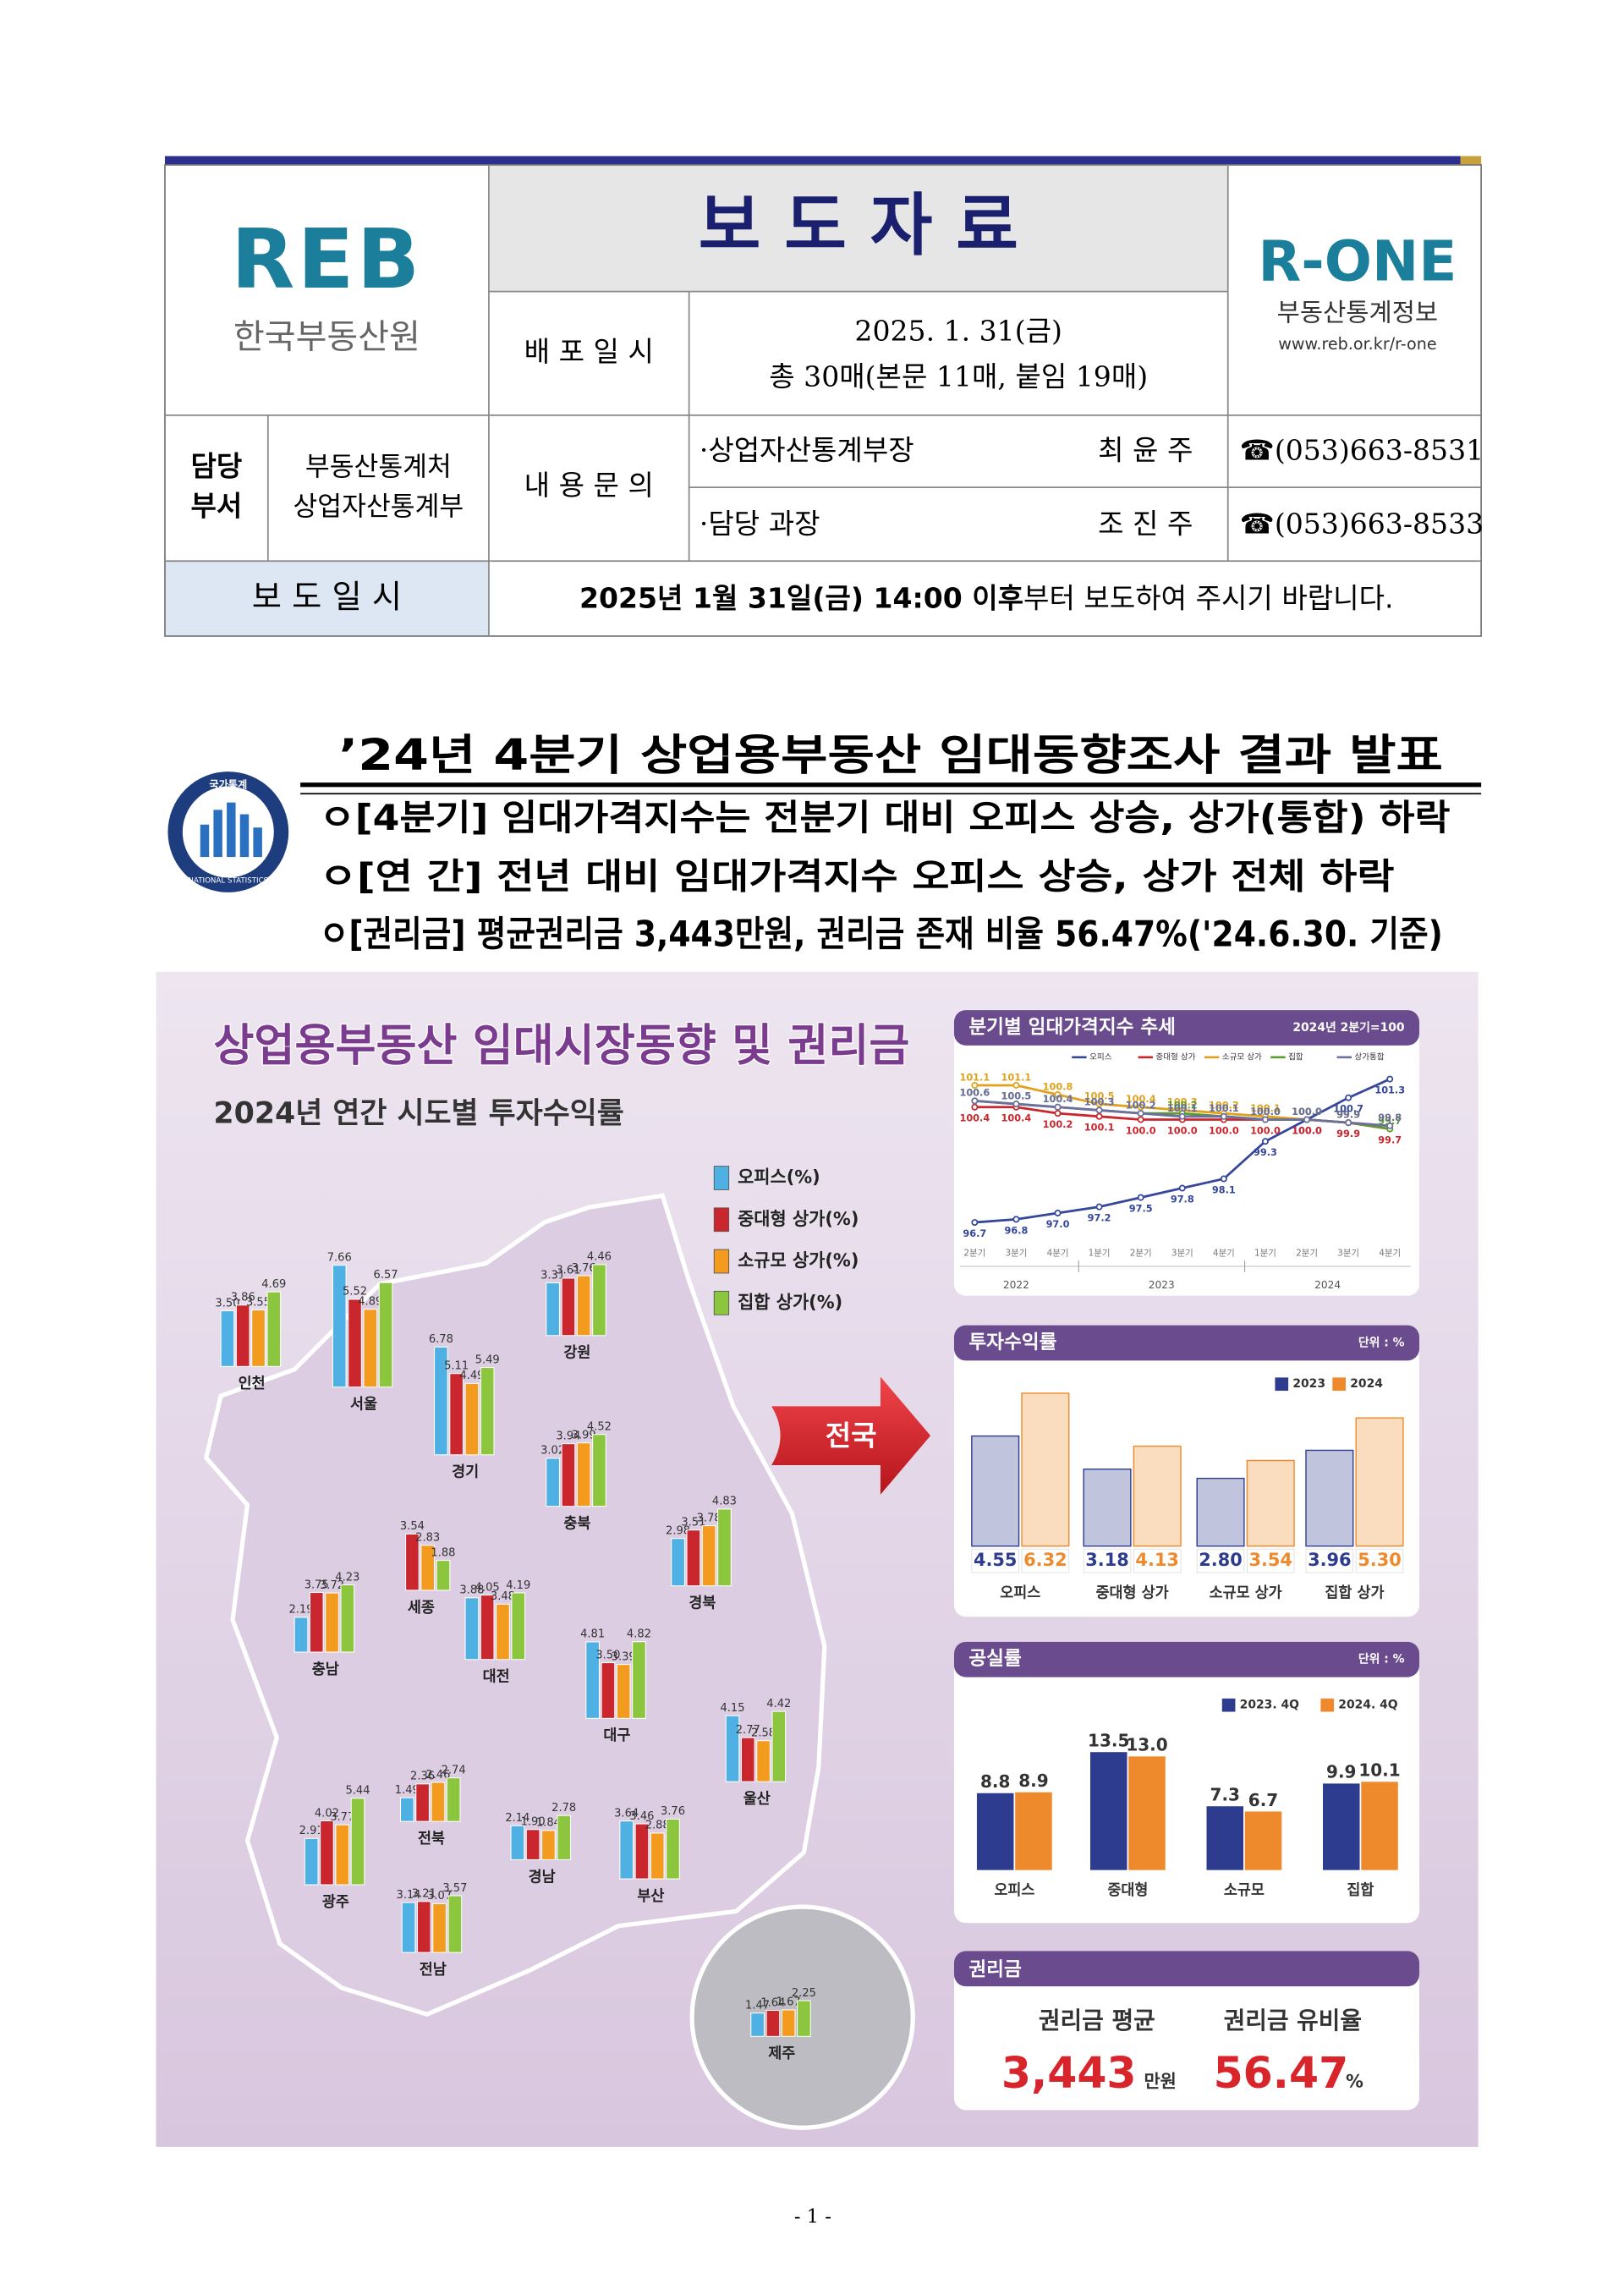 The width and height of the screenshot is (1624, 2295). I want to click on x-tick-label: 1분기, so click(1265, 1253).